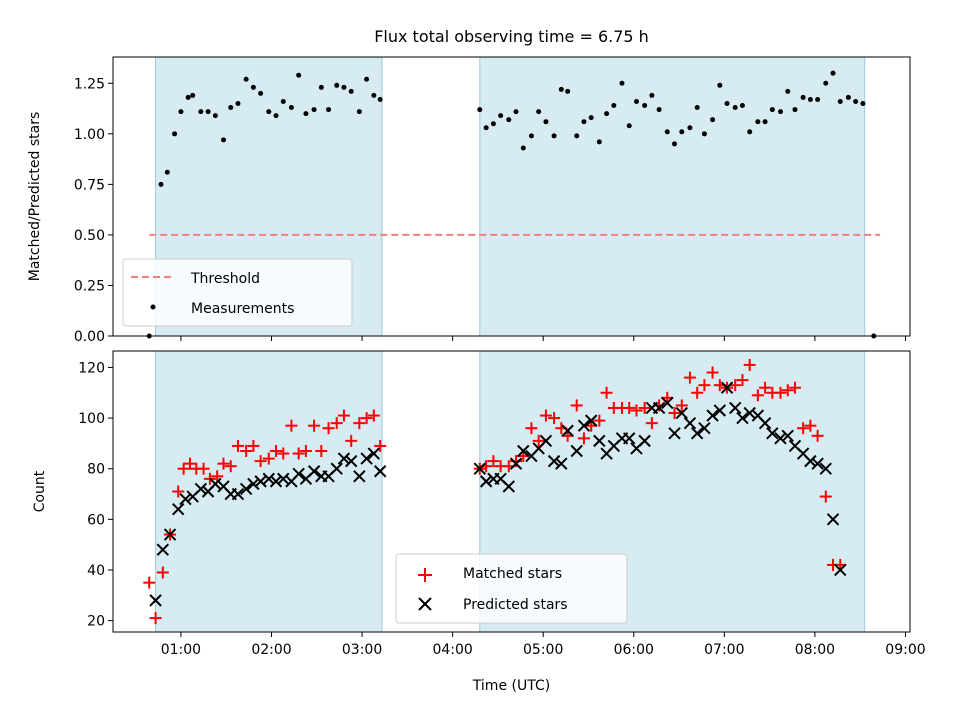 This screenshot has width=960, height=720. What do you see at coordinates (96, 520) in the screenshot?
I see `y-tick-label: 60` at bounding box center [96, 520].